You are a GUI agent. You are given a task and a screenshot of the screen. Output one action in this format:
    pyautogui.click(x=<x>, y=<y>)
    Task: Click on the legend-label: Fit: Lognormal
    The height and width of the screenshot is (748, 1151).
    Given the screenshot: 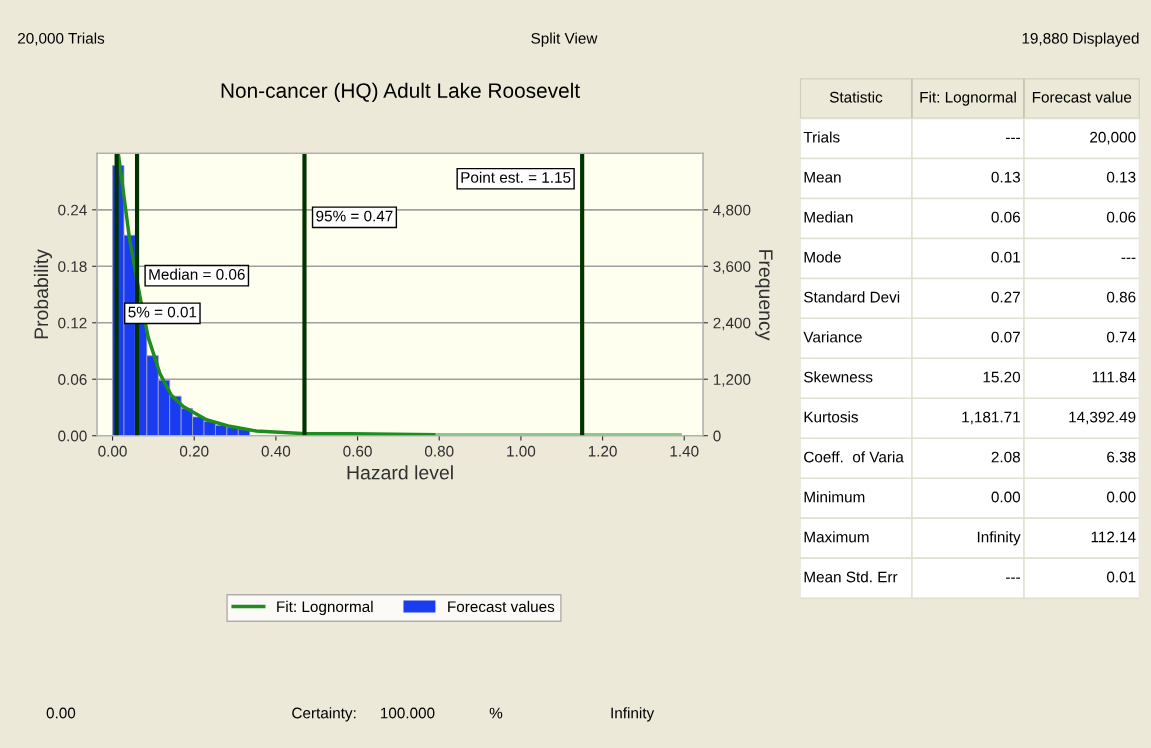 What is the action you would take?
    pyautogui.click(x=325, y=608)
    